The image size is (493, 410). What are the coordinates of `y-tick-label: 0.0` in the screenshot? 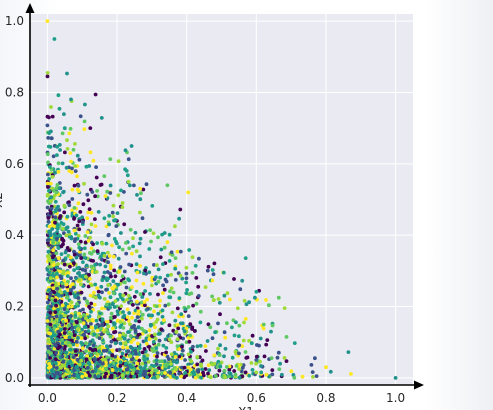 It's located at (14, 378).